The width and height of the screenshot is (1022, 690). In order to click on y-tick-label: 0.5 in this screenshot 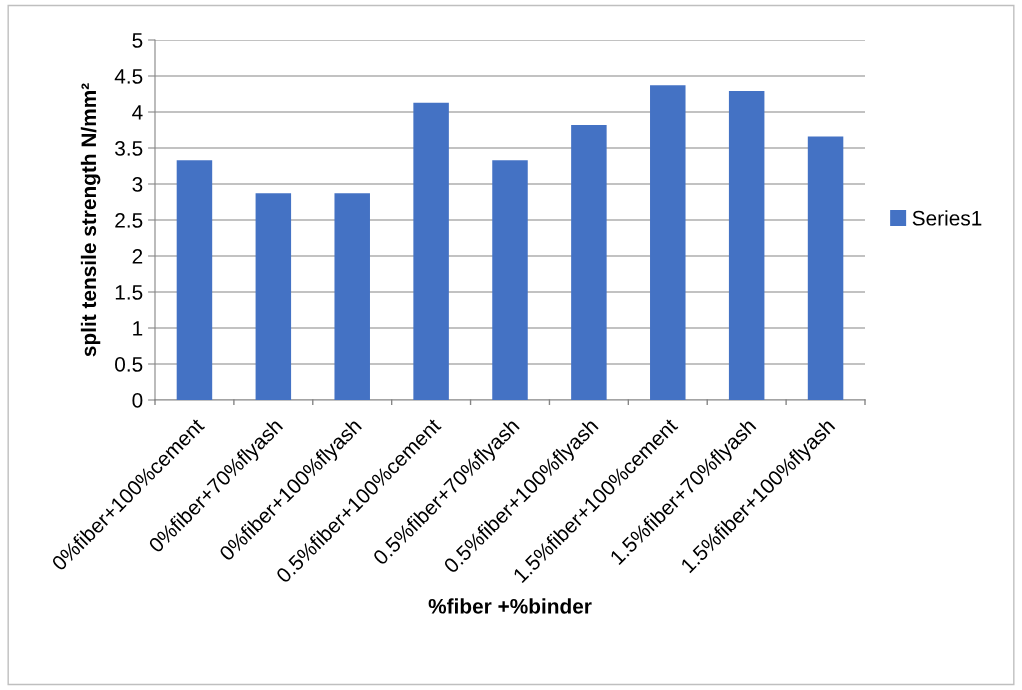, I will do `click(129, 364)`.